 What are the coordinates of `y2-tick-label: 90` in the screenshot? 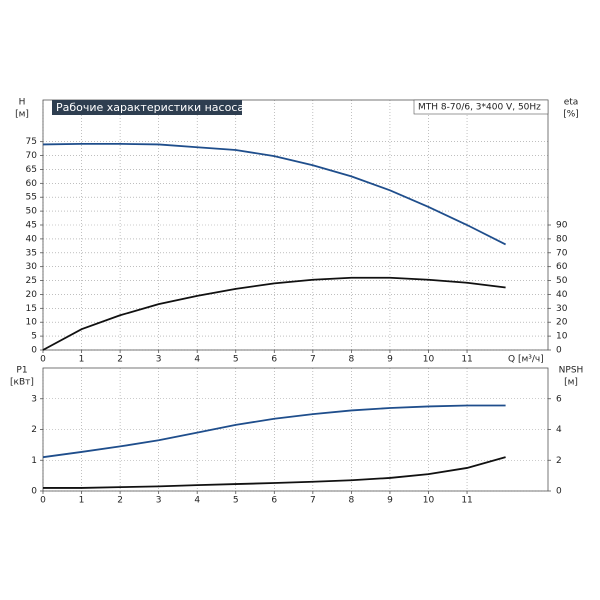 It's located at (562, 226).